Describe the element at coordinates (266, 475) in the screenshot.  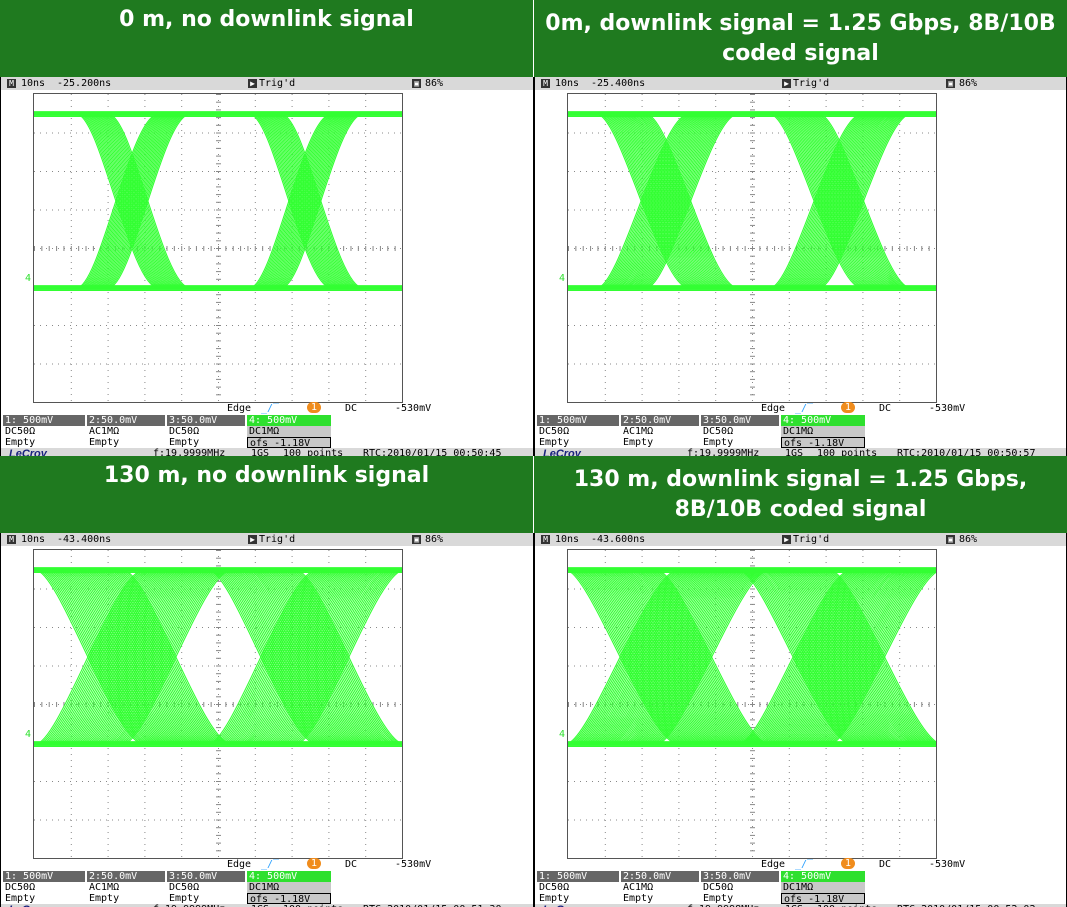
I see `panel-title-text: 130 m, no downlink signal` at that location.